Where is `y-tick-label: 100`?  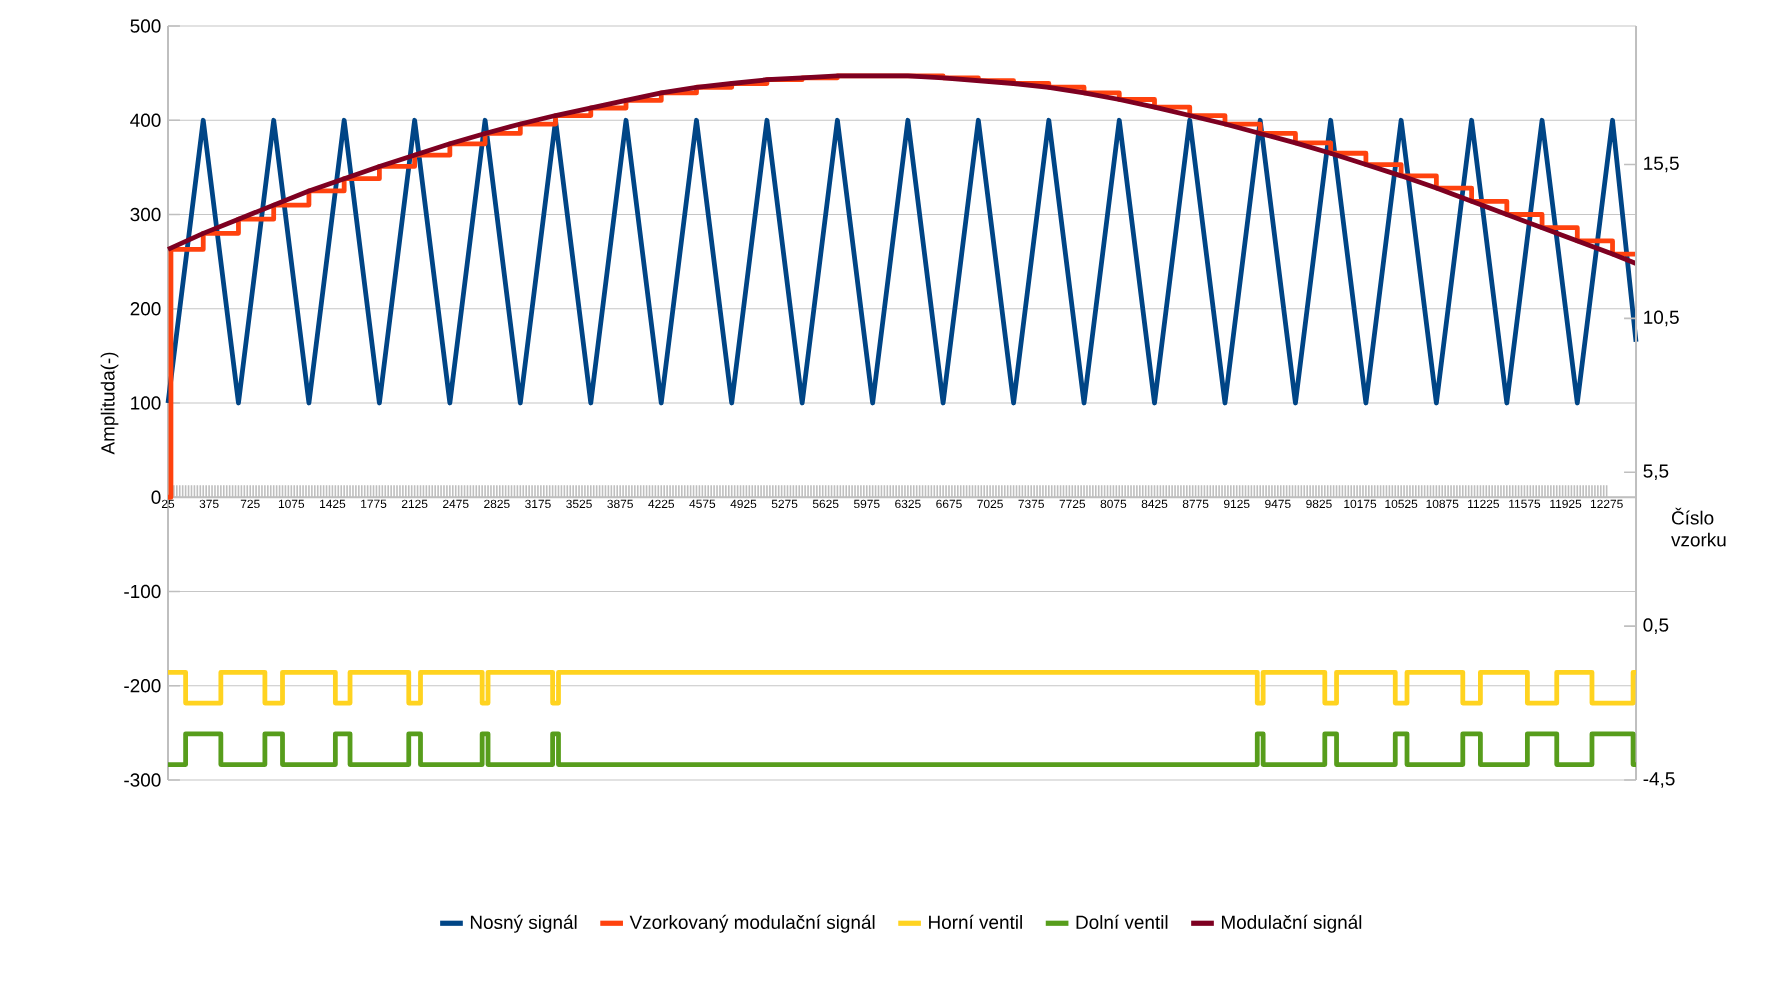 y-tick-label: 100 is located at coordinates (146, 403).